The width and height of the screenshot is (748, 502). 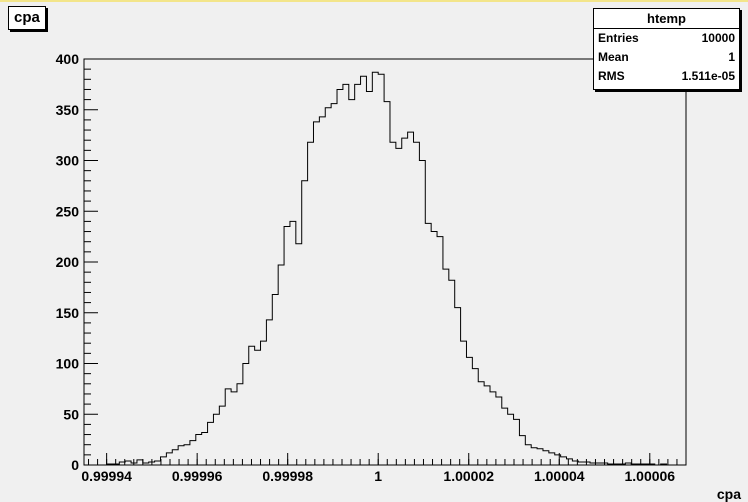 What do you see at coordinates (27, 18) in the screenshot?
I see `chart-title: cpa` at bounding box center [27, 18].